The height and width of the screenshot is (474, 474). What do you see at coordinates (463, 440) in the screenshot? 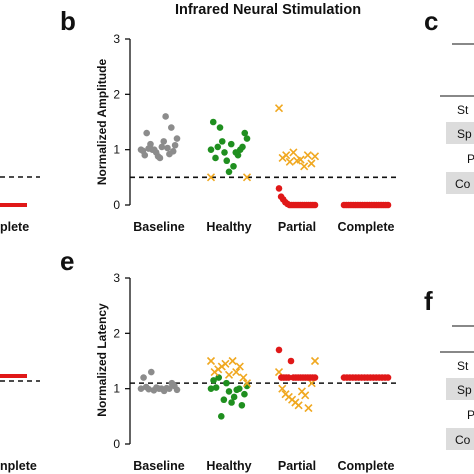
I see `table-f-cell-4: Co` at bounding box center [463, 440].